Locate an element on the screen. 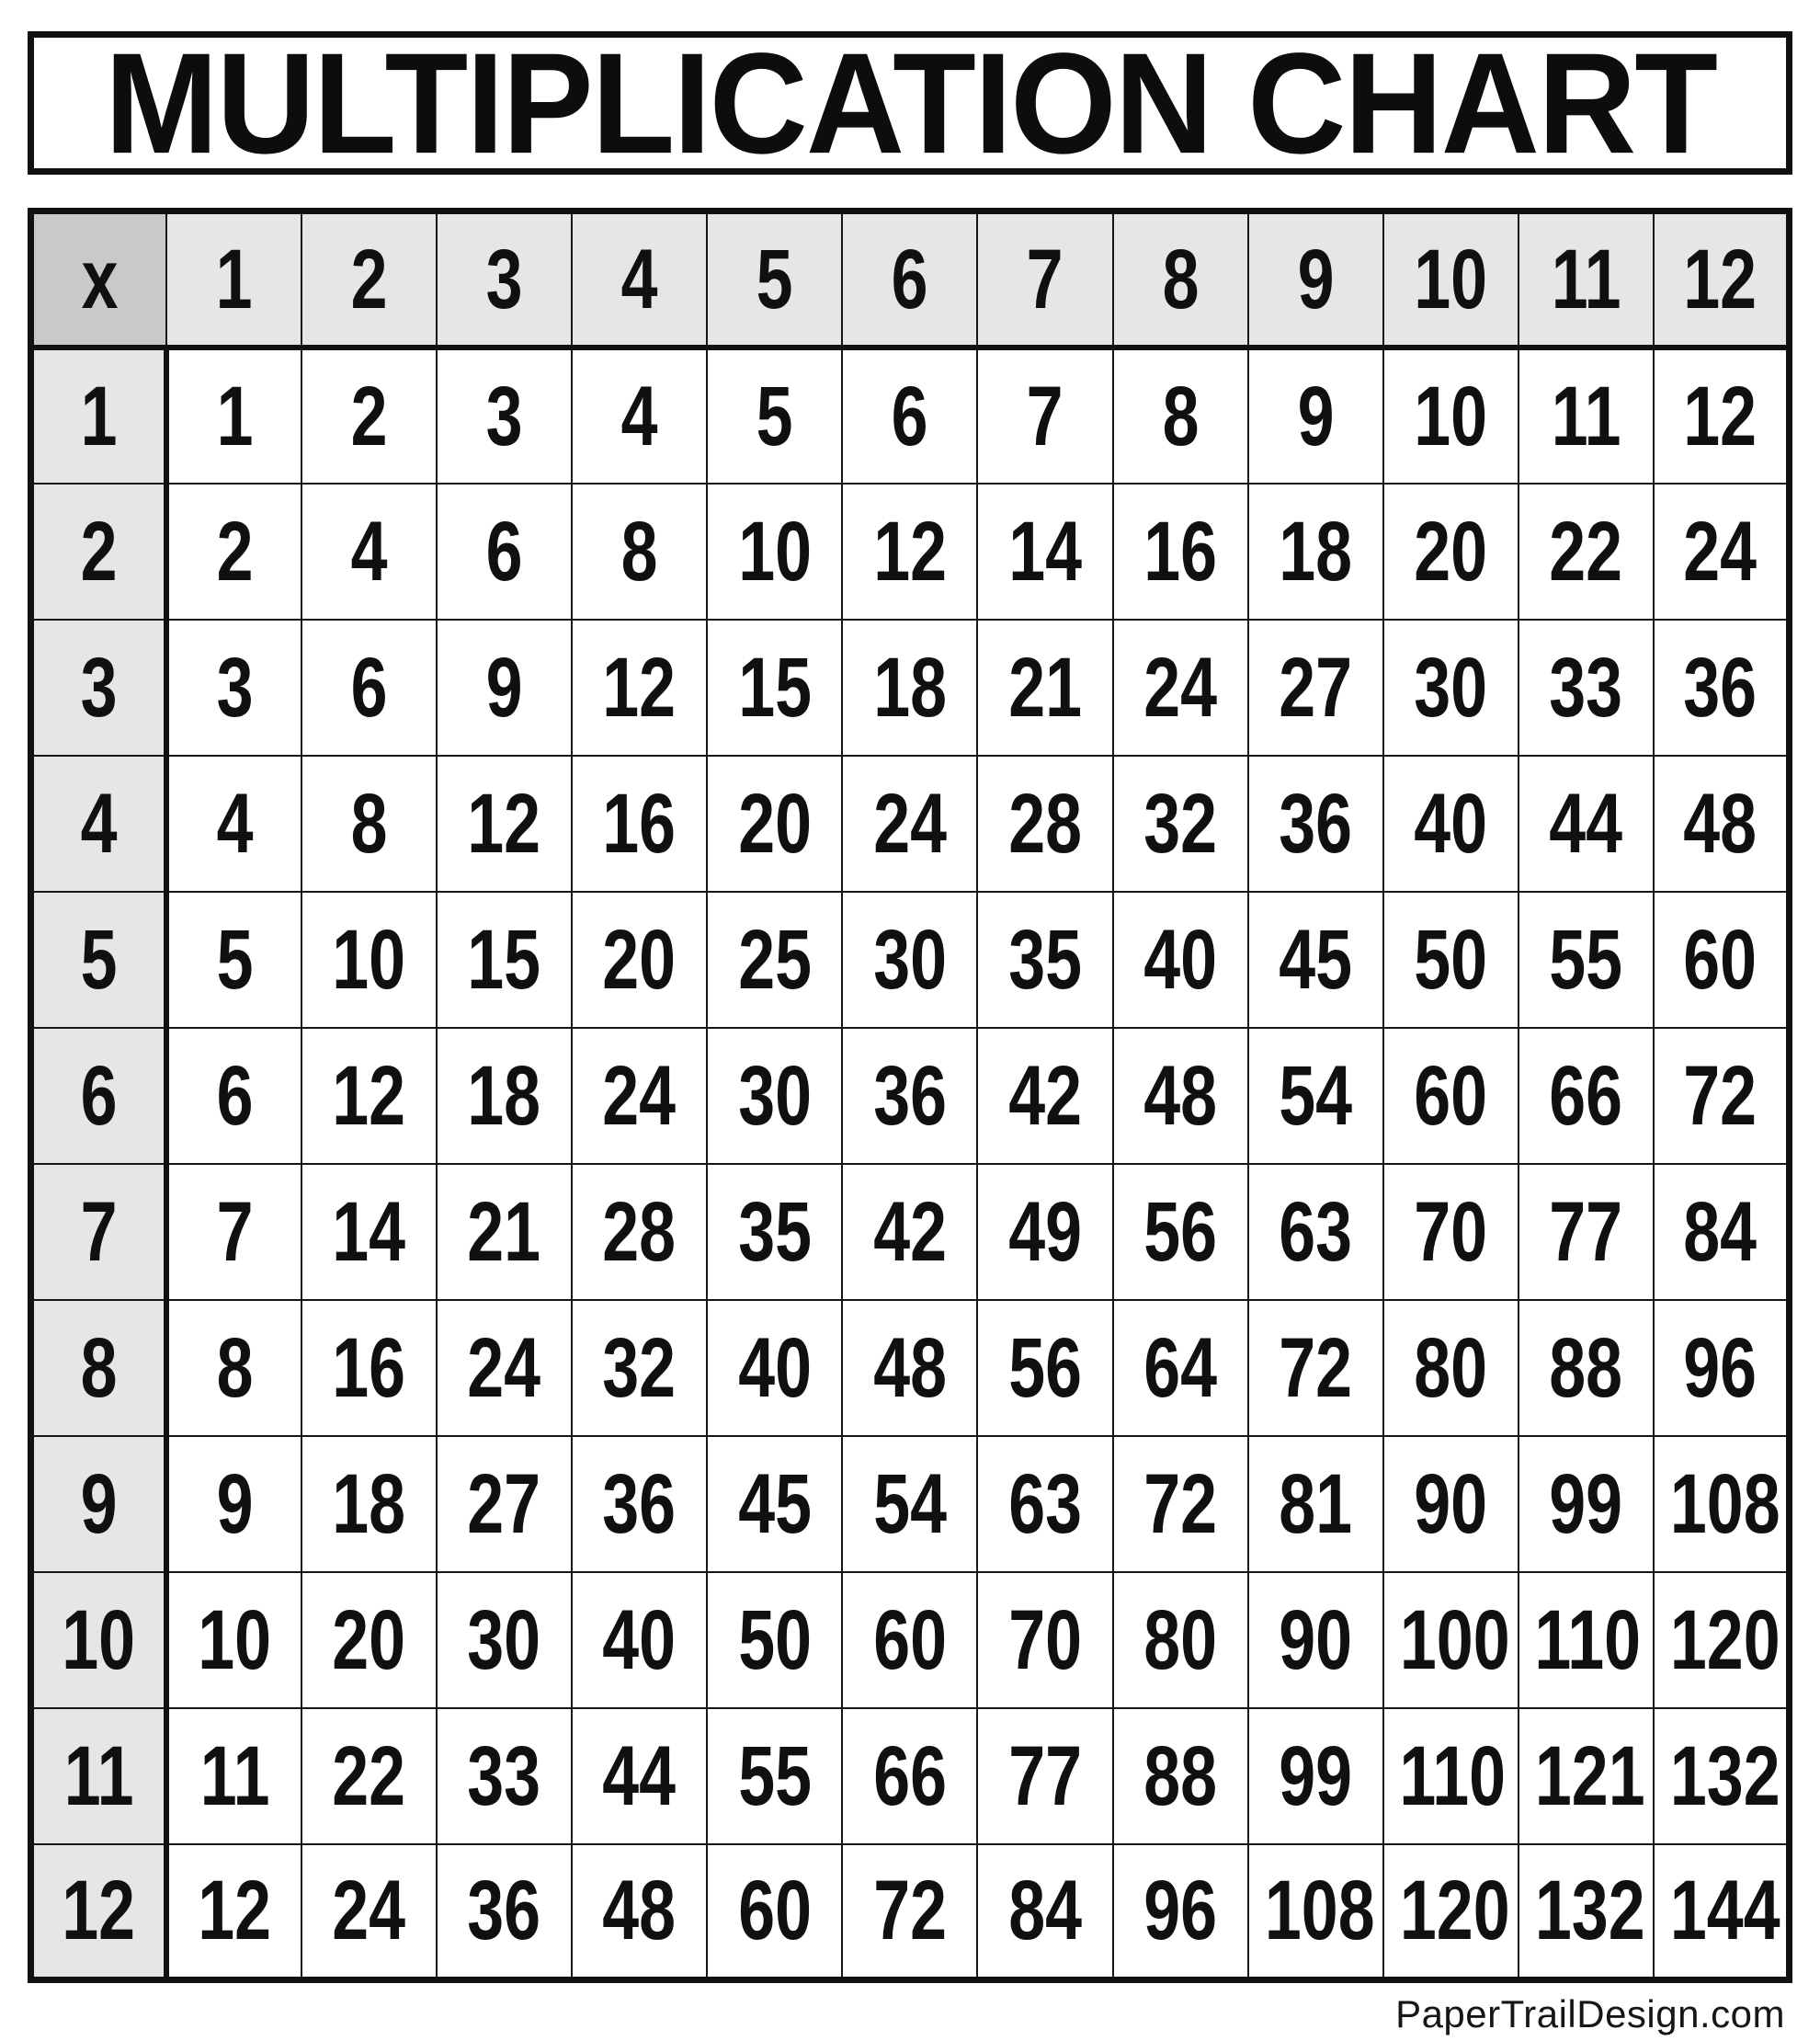 The width and height of the screenshot is (1820, 2041). table-row: 6 6 12 18 24 30 36 42 48 54 60 66 72 is located at coordinates (910, 1095).